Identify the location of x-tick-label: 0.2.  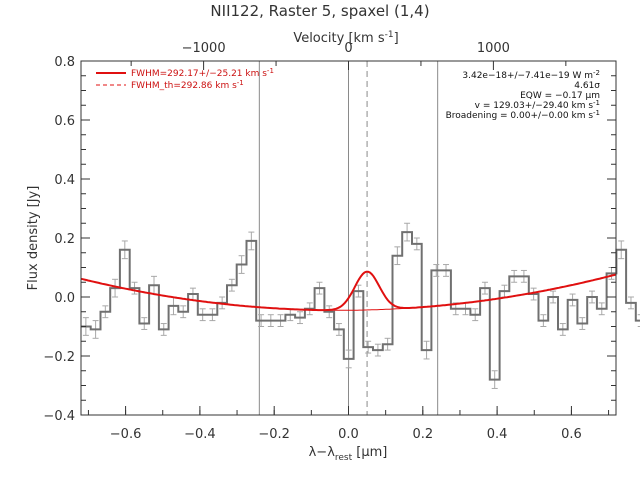
(422, 434).